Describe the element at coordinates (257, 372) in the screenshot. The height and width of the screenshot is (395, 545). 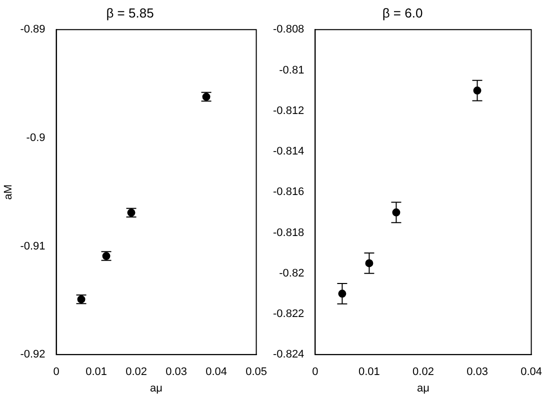
I see `x-tick-label: 0.05` at that location.